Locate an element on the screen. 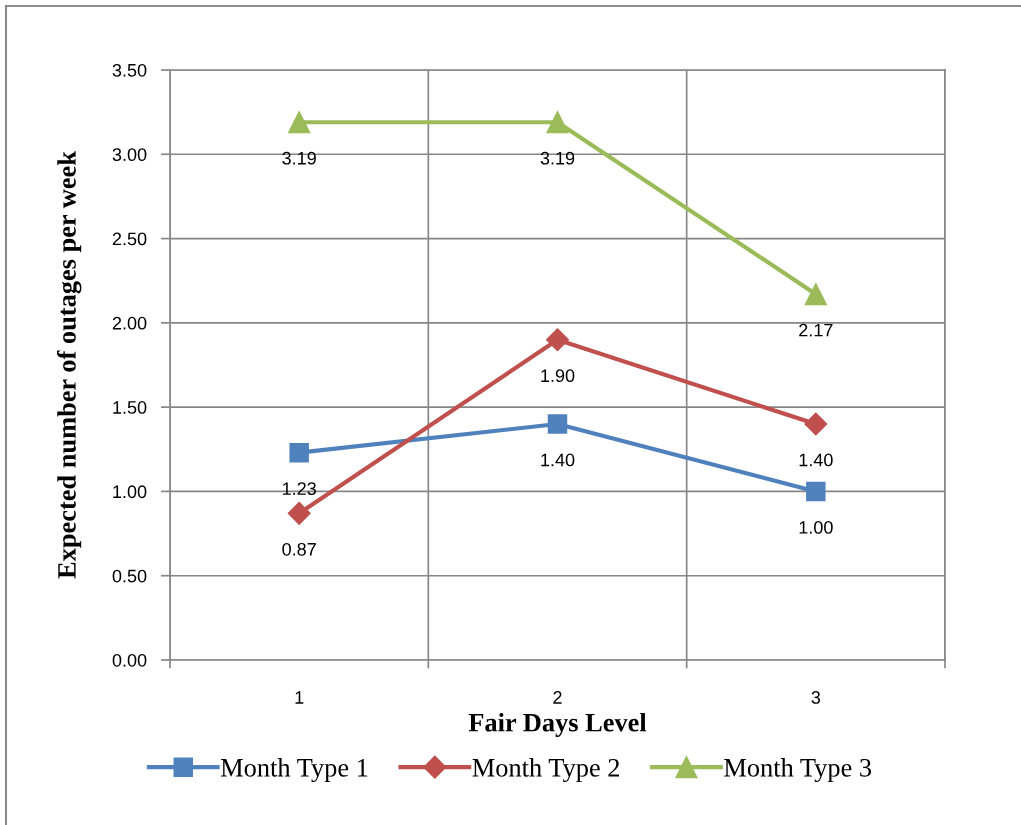  y-tick-label: 3.50 is located at coordinates (129, 70).